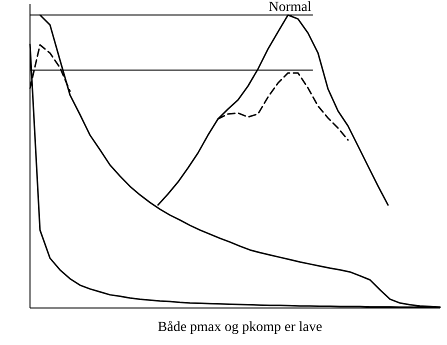 This screenshot has width=447, height=345. I want to click on chart-title: Normal, so click(290, 7).